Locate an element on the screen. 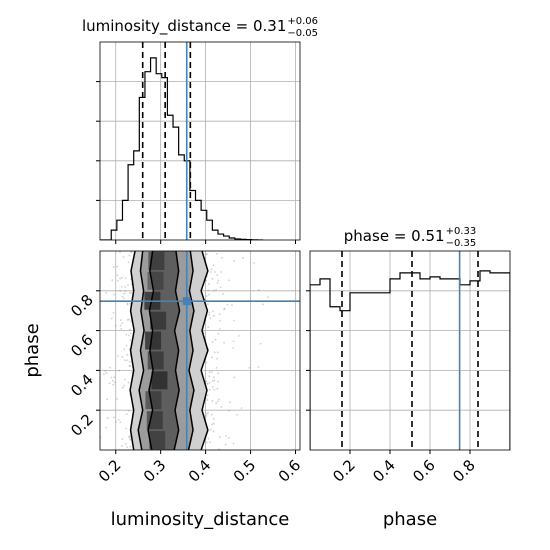 Image resolution: width=550 pixels, height=550 pixels. x-tick-label: 0.6 is located at coordinates (290, 471).